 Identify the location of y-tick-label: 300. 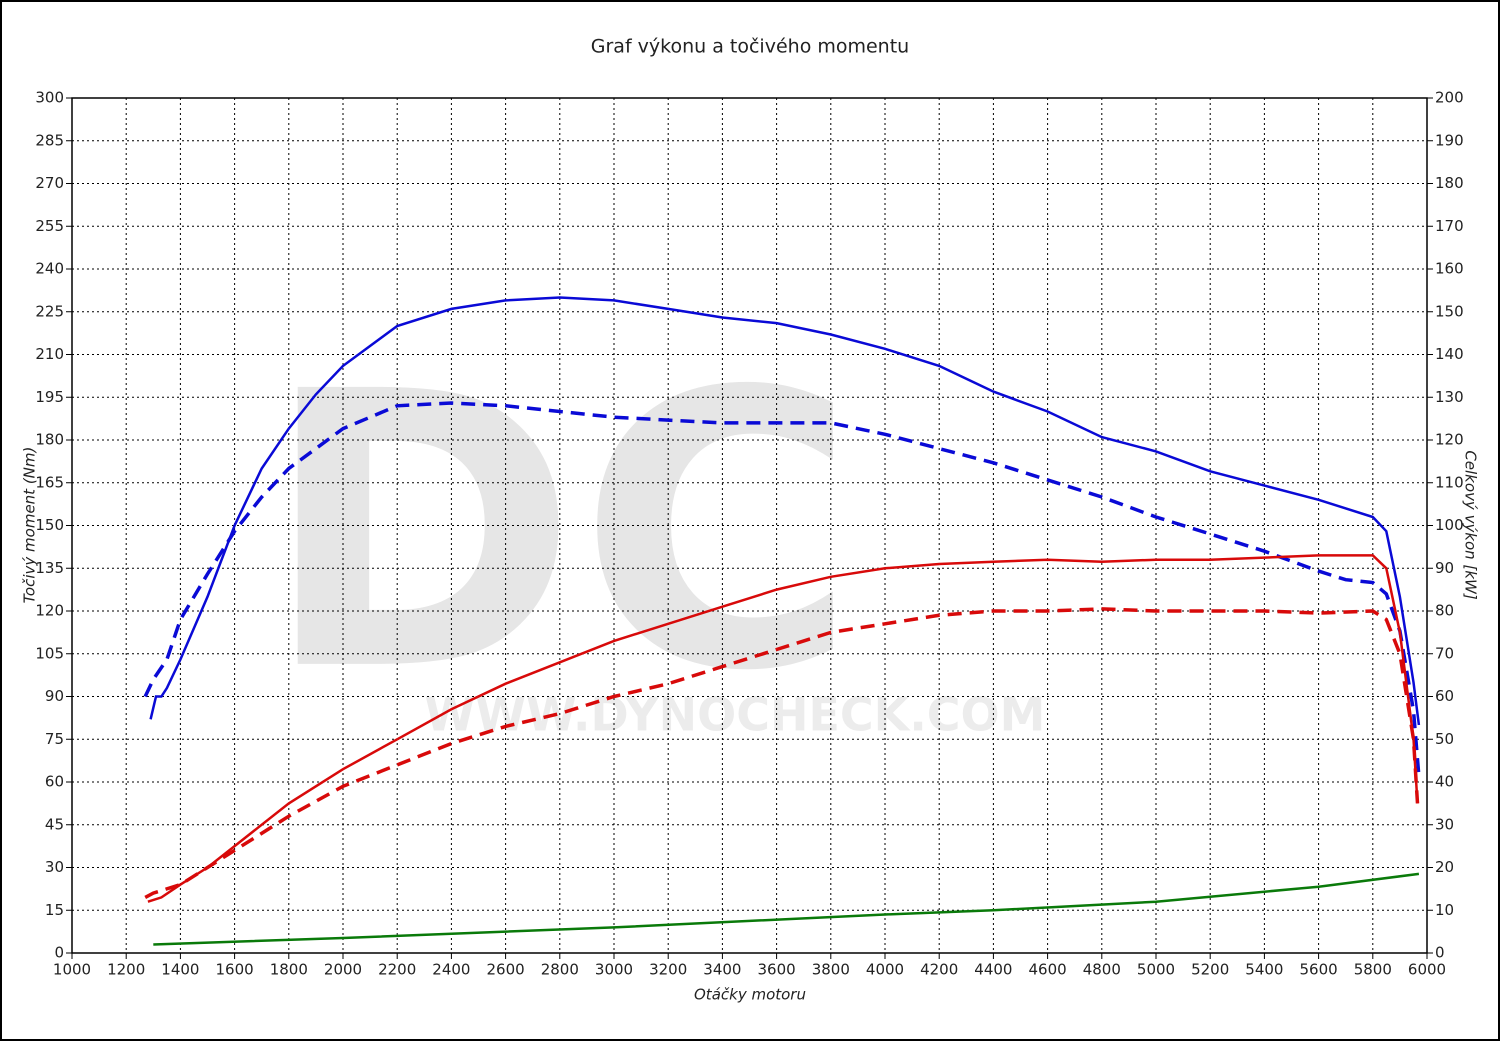
(49, 98).